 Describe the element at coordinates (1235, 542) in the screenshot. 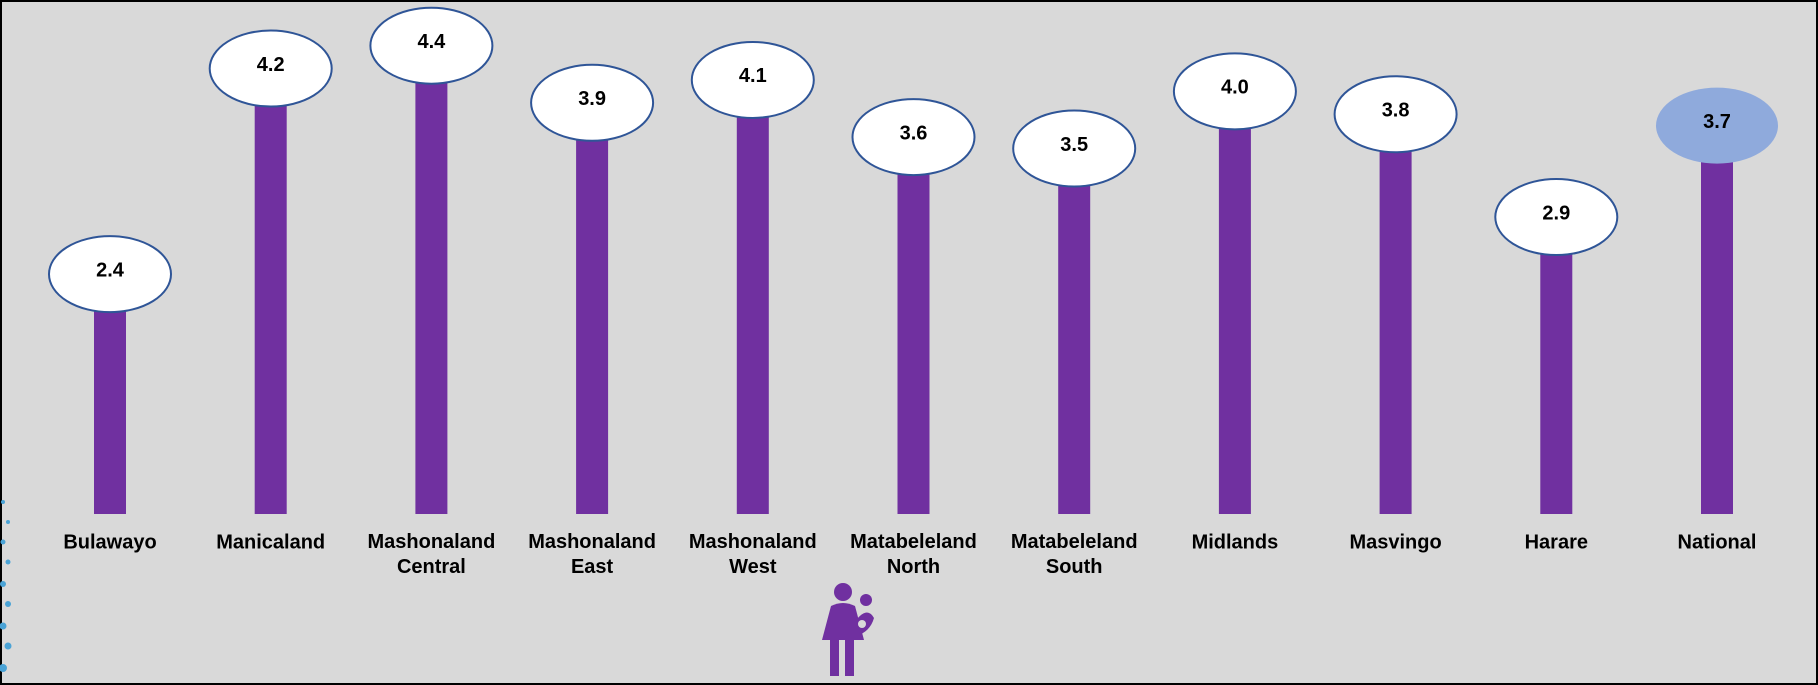

I see `x-tick-label: Midlands` at that location.